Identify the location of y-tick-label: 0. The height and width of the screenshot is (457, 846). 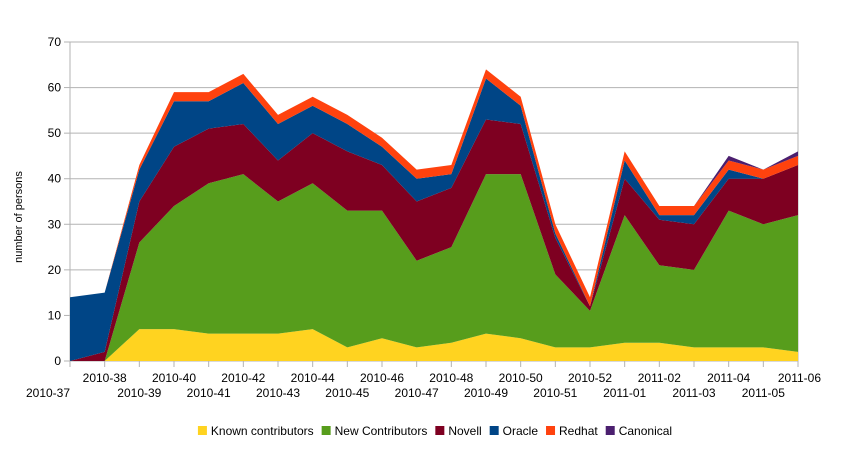
(57, 361).